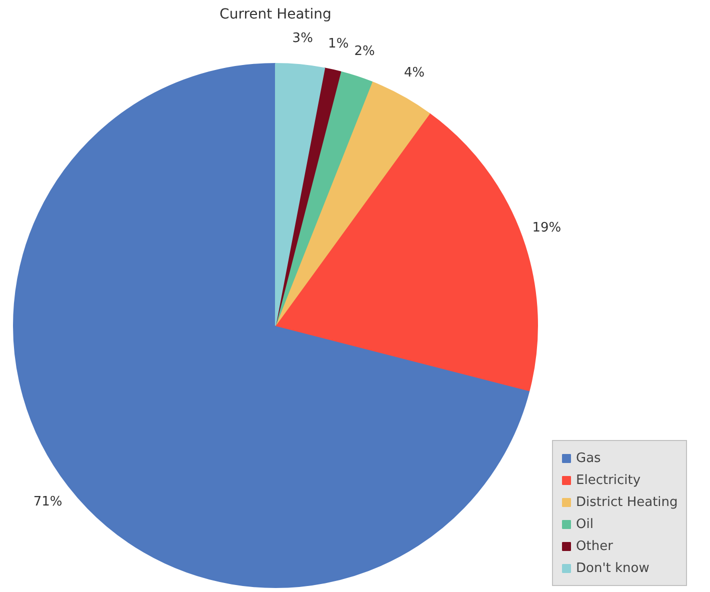 The width and height of the screenshot is (710, 592). Describe the element at coordinates (588, 458) in the screenshot. I see `legend-label: Gas` at that location.